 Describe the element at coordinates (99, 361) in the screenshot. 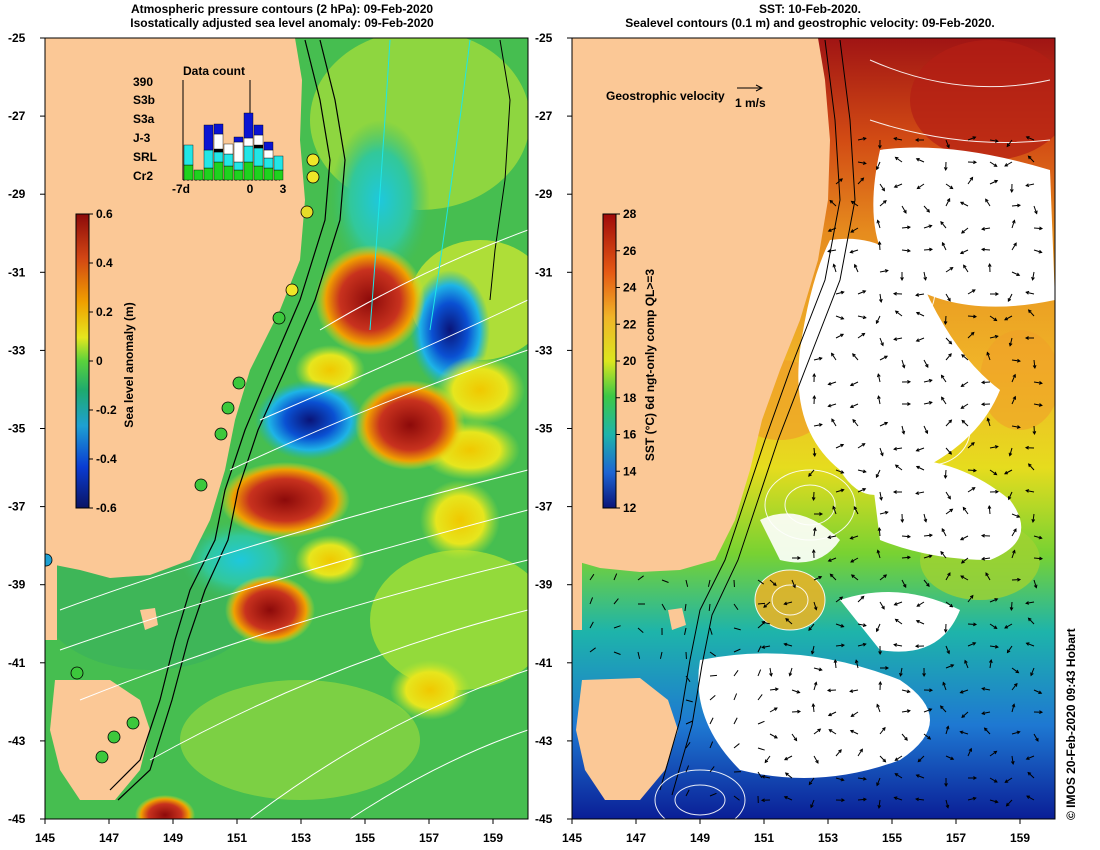

I see `colorbar-tick-label: 0` at that location.